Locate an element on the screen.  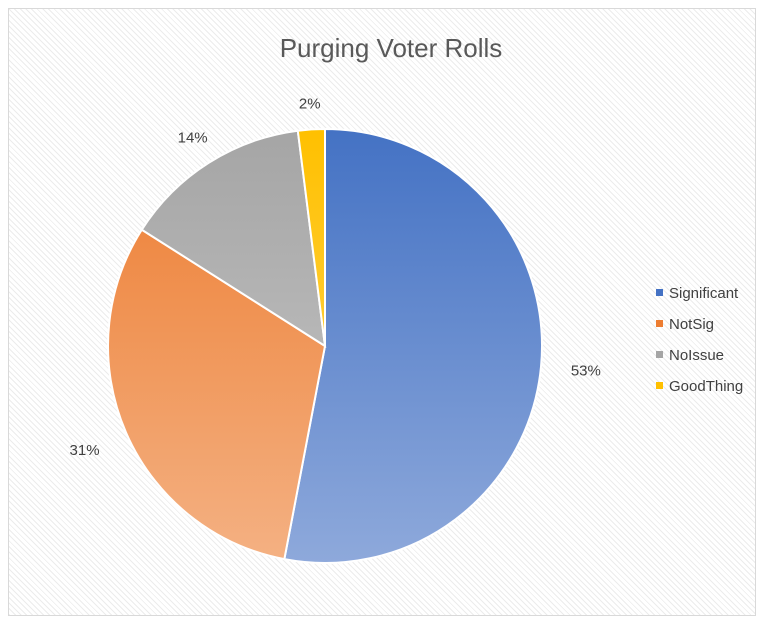
legend-label-notsig: NotSig is located at coordinates (691, 324).